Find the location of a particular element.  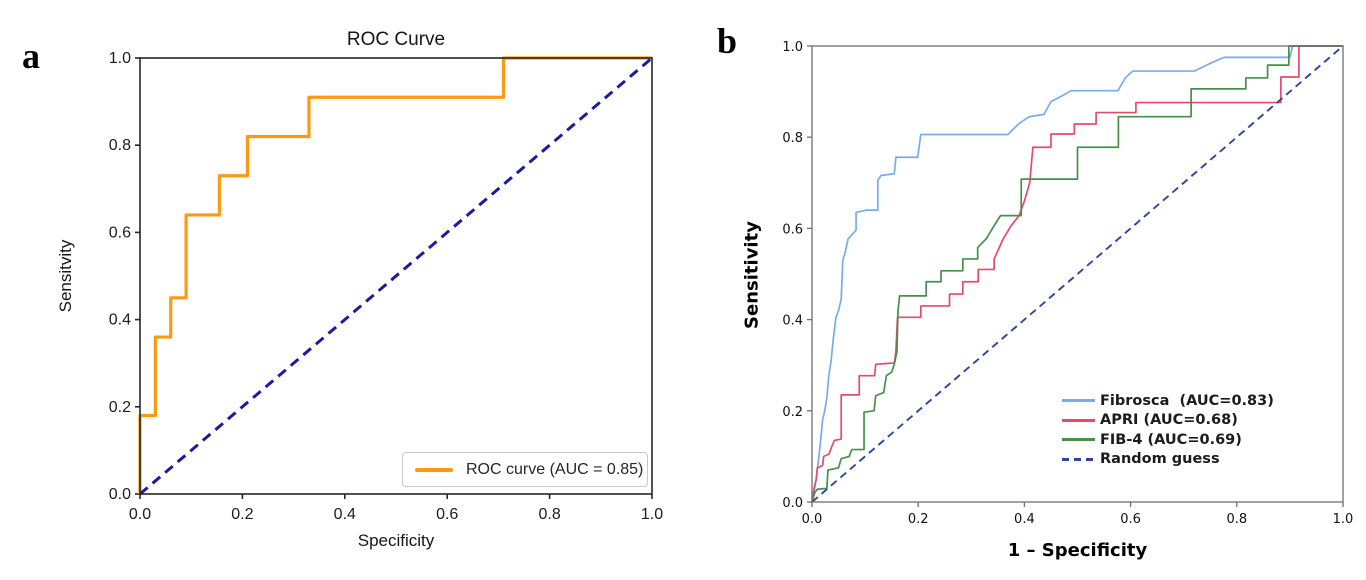

legend-item-fibrosca: Fibrosca (AUC=0.83) is located at coordinates (1168, 401).